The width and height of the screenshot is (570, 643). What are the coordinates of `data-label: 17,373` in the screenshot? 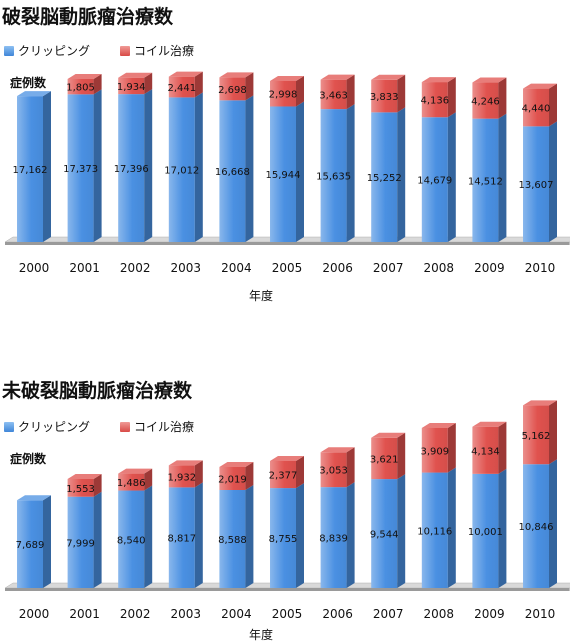 It's located at (80, 169).